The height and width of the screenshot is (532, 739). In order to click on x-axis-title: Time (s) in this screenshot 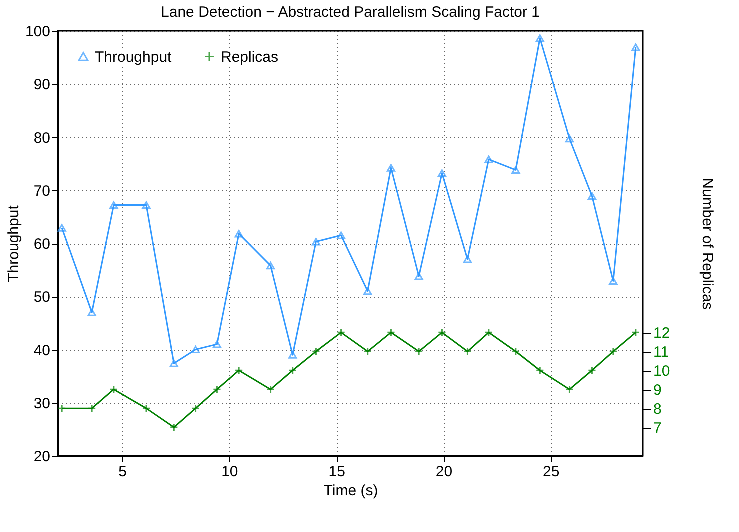, I will do `click(351, 491)`.